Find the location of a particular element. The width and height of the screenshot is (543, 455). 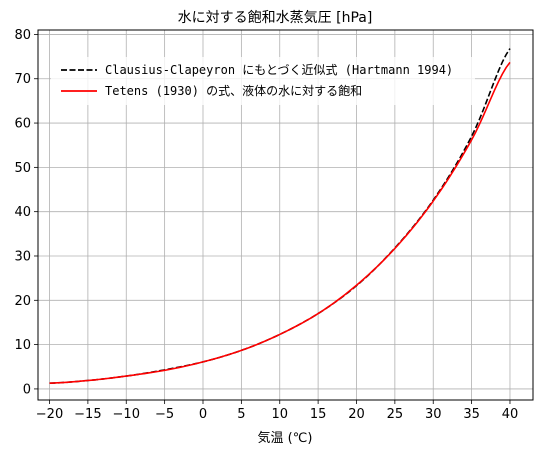

x-tick-label: 30 is located at coordinates (433, 414).